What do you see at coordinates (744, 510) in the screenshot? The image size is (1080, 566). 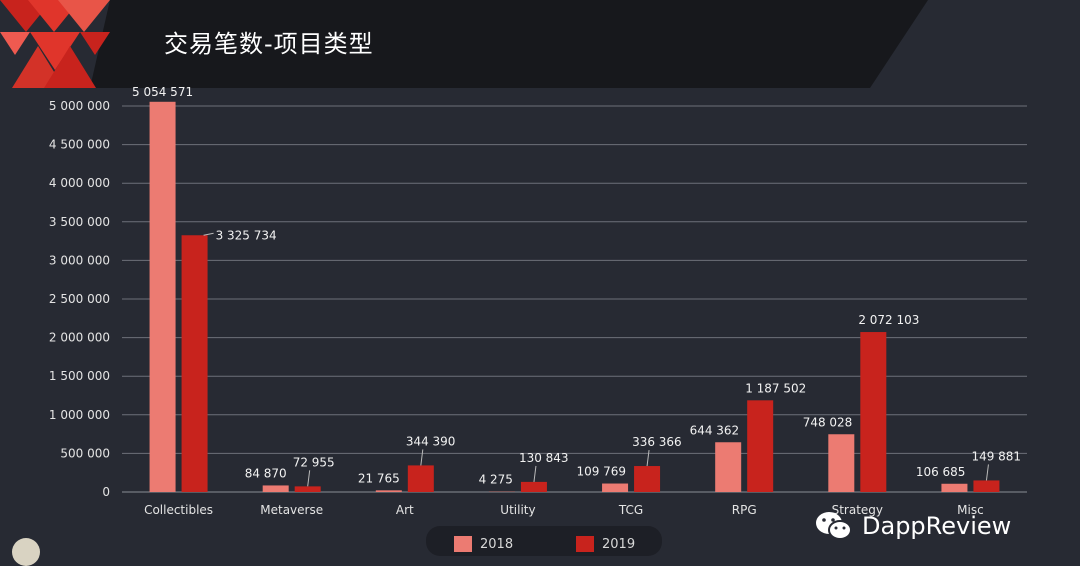 I see `x-tick-label: RPG` at bounding box center [744, 510].